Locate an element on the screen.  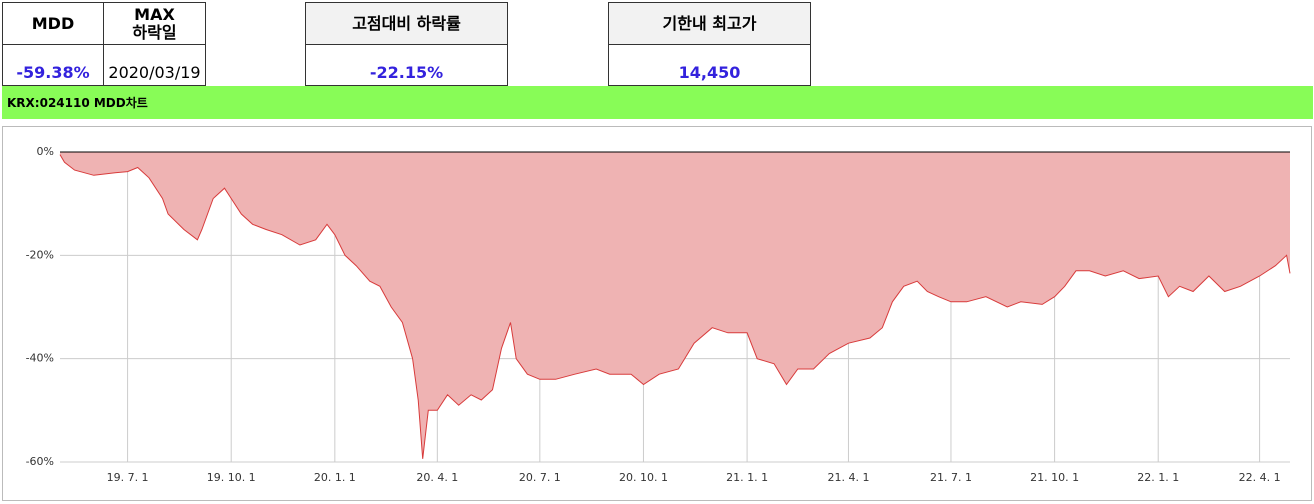
stat-value: -22.15% is located at coordinates (406, 72).